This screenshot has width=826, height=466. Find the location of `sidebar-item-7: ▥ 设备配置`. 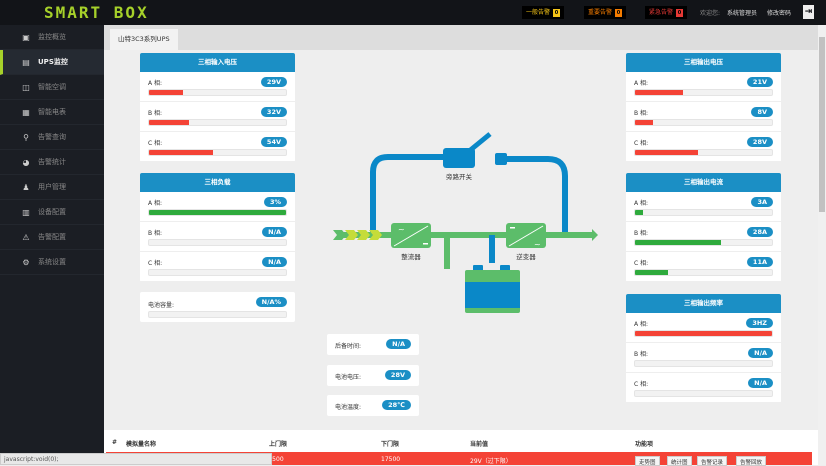

sidebar-item-7: ▥ 设备配置 is located at coordinates (52, 212).